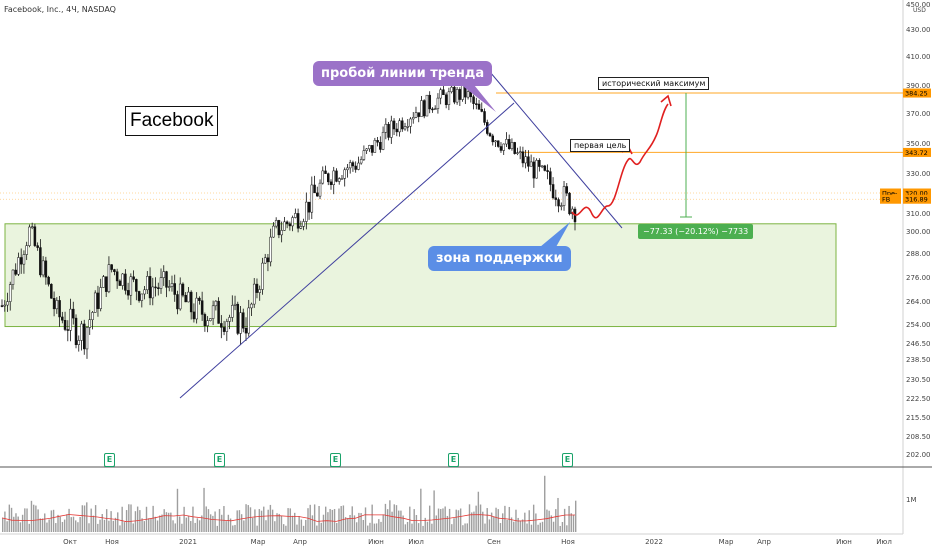  What do you see at coordinates (918, 254) in the screenshot?
I see `price-tick-label: 288.00` at bounding box center [918, 254].